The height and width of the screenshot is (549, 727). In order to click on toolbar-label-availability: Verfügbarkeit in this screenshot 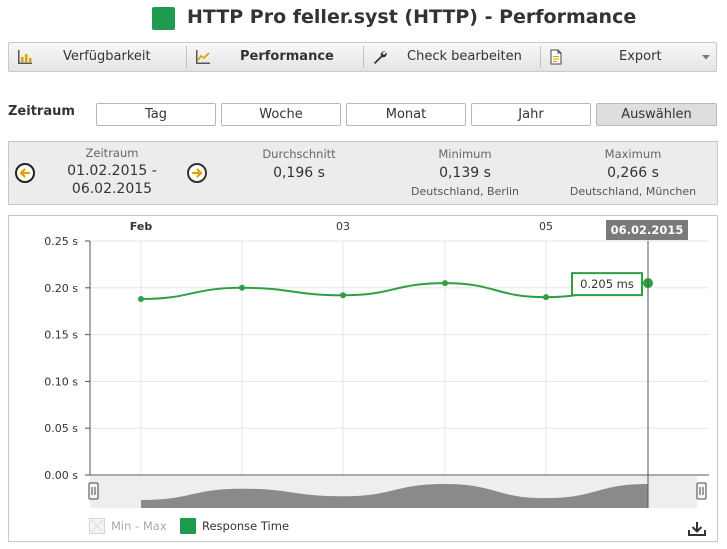, I will do `click(107, 56)`.